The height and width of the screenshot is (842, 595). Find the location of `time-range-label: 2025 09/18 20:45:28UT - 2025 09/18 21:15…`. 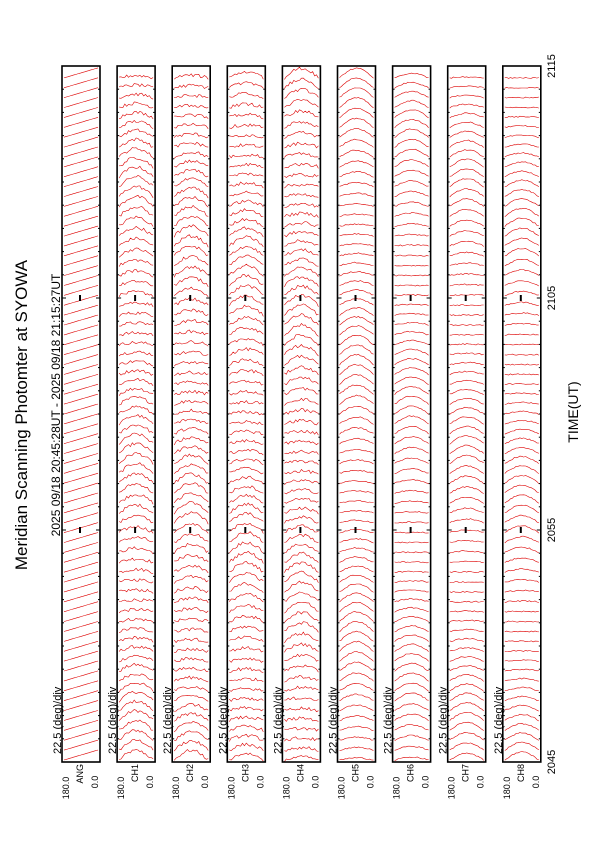

time-range-label: 2025 09/18 20:45:28UT - 2025 09/18 21:15… is located at coordinates (56, 404).